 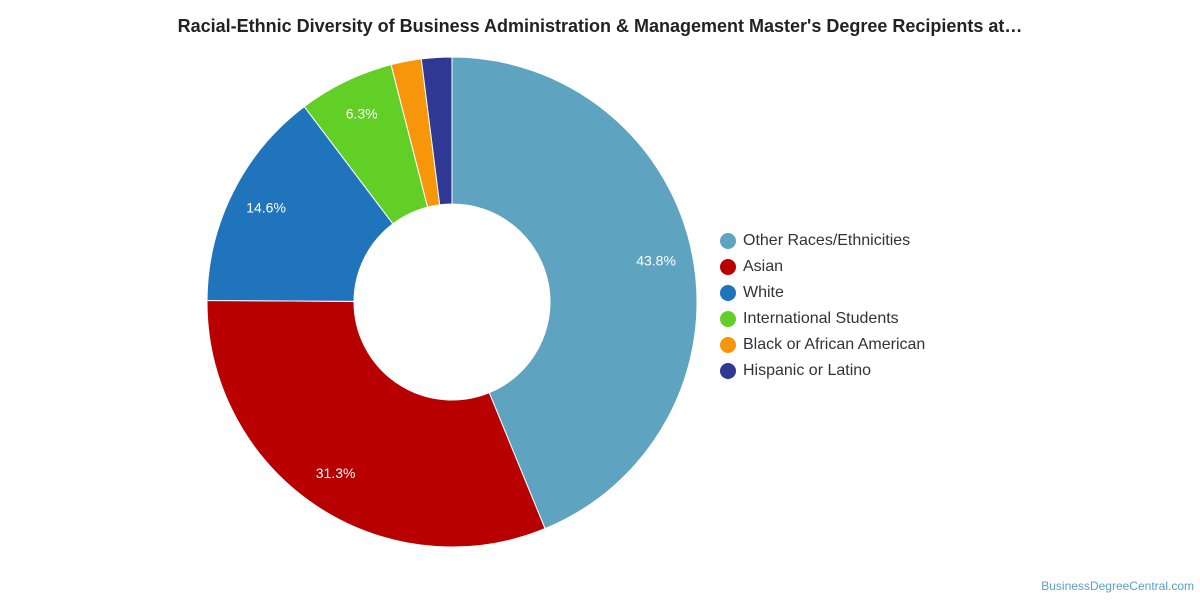 What do you see at coordinates (376, 423) in the screenshot?
I see `slice-asian` at bounding box center [376, 423].